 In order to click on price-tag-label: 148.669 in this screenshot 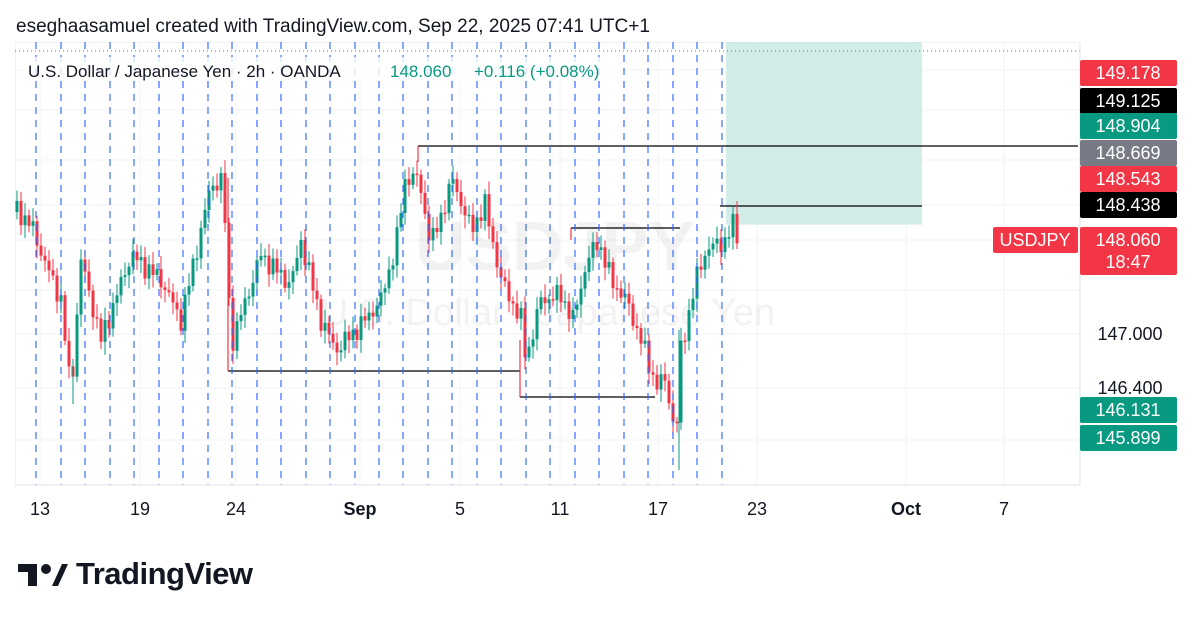, I will do `click(1127, 153)`.